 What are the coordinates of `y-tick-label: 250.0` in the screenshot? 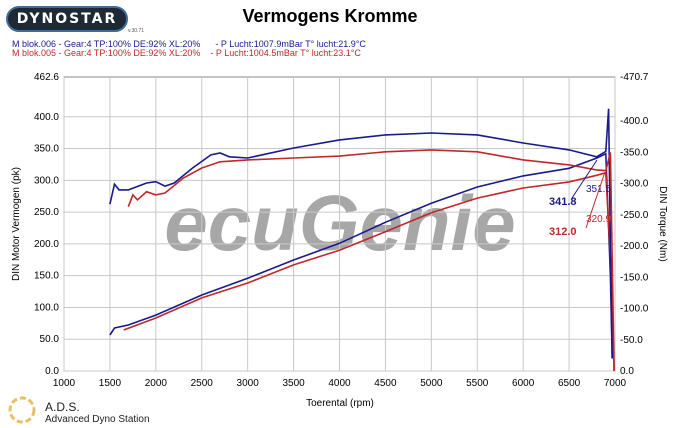 It's located at (46, 212).